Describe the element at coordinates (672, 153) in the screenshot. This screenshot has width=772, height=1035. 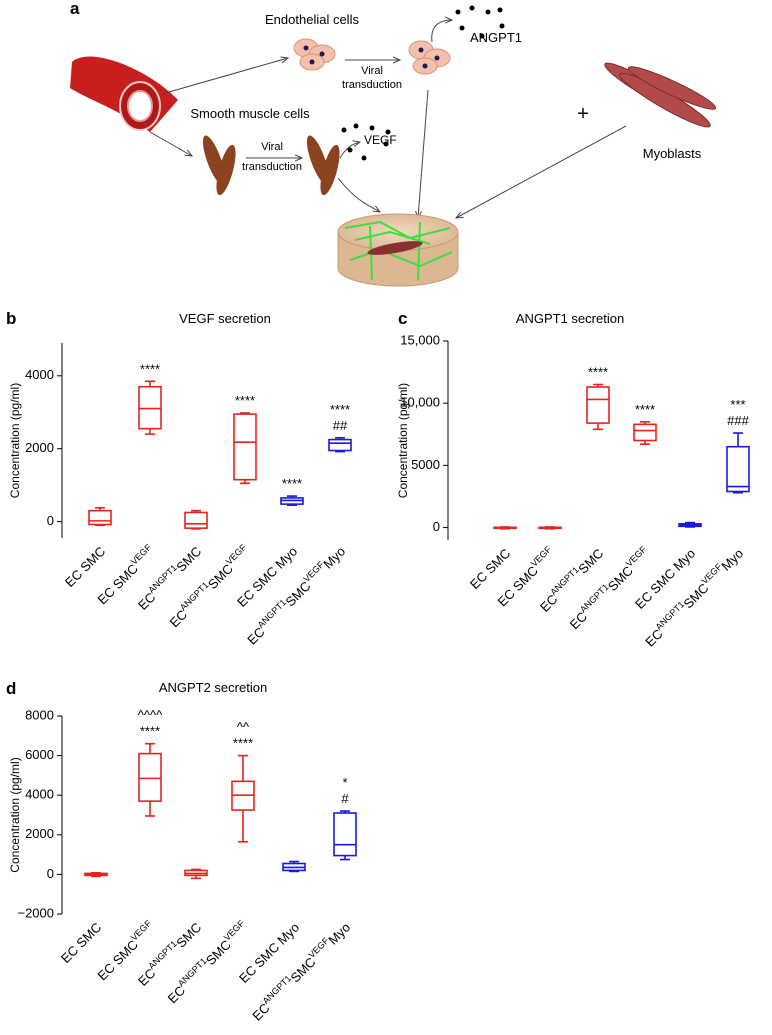
I see `label: Myoblasts` at that location.